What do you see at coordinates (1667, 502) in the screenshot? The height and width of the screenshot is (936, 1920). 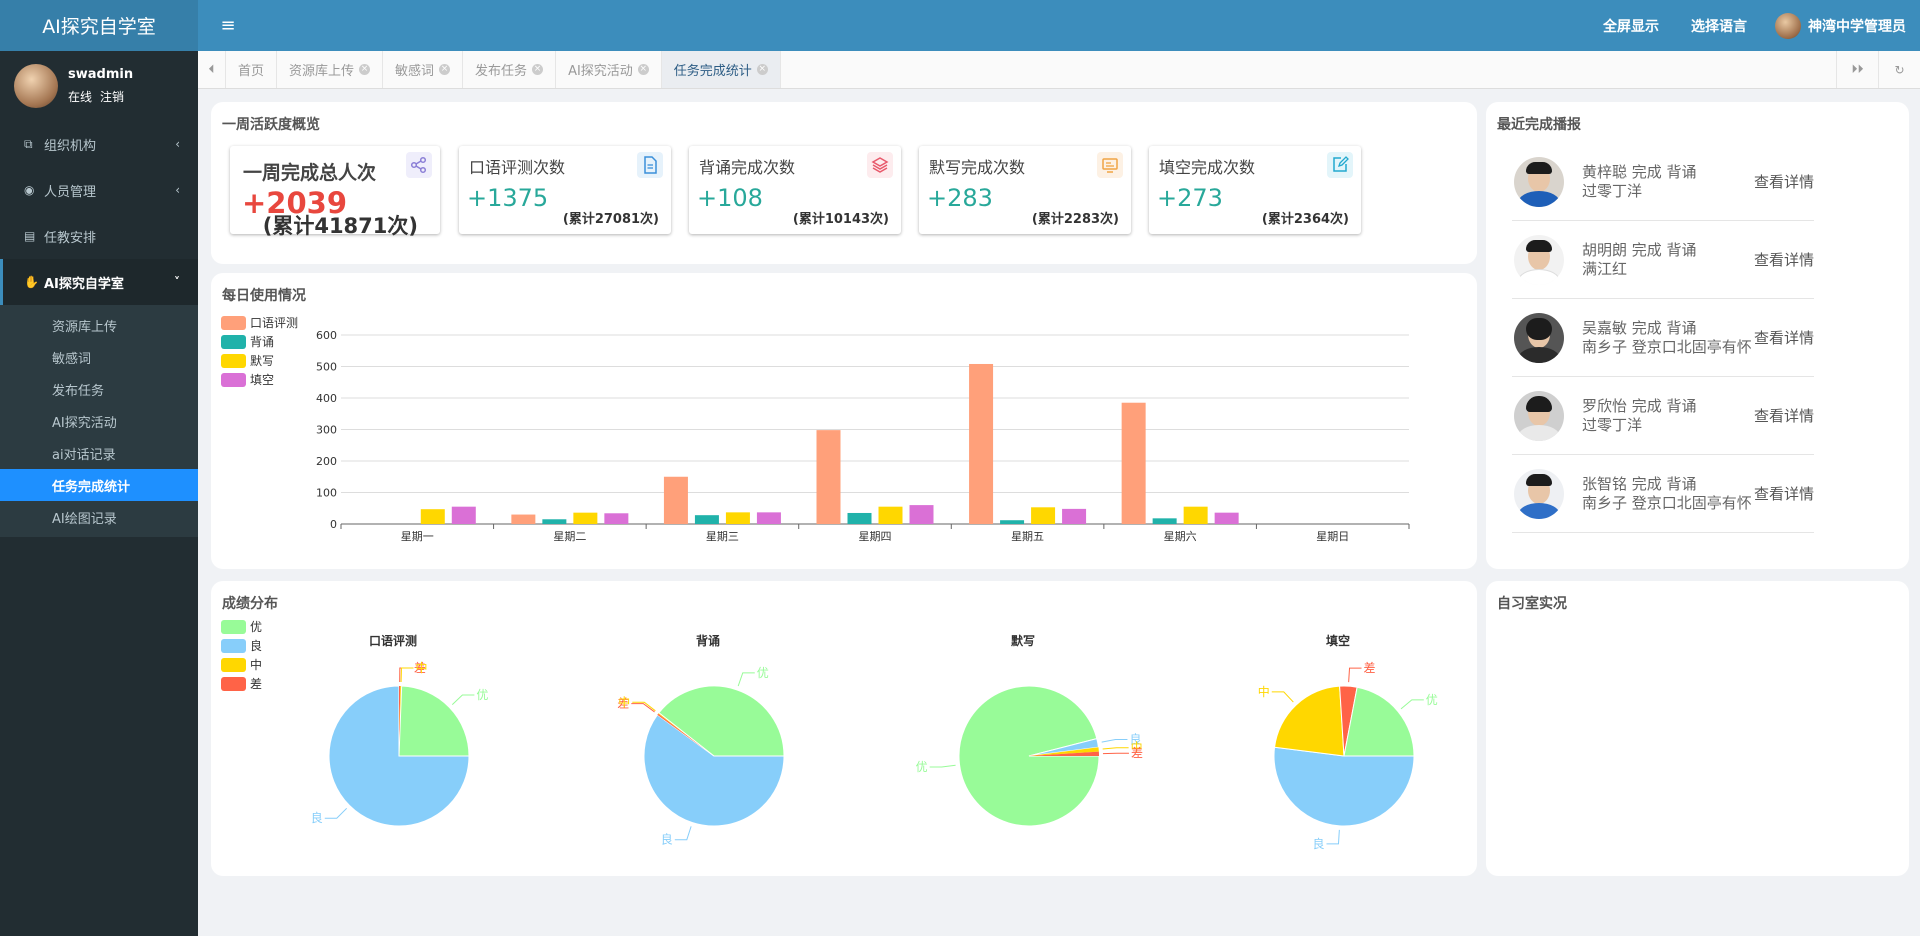 I see `recent-line2: 南乡子 登京口北固亭有怀` at bounding box center [1667, 502].